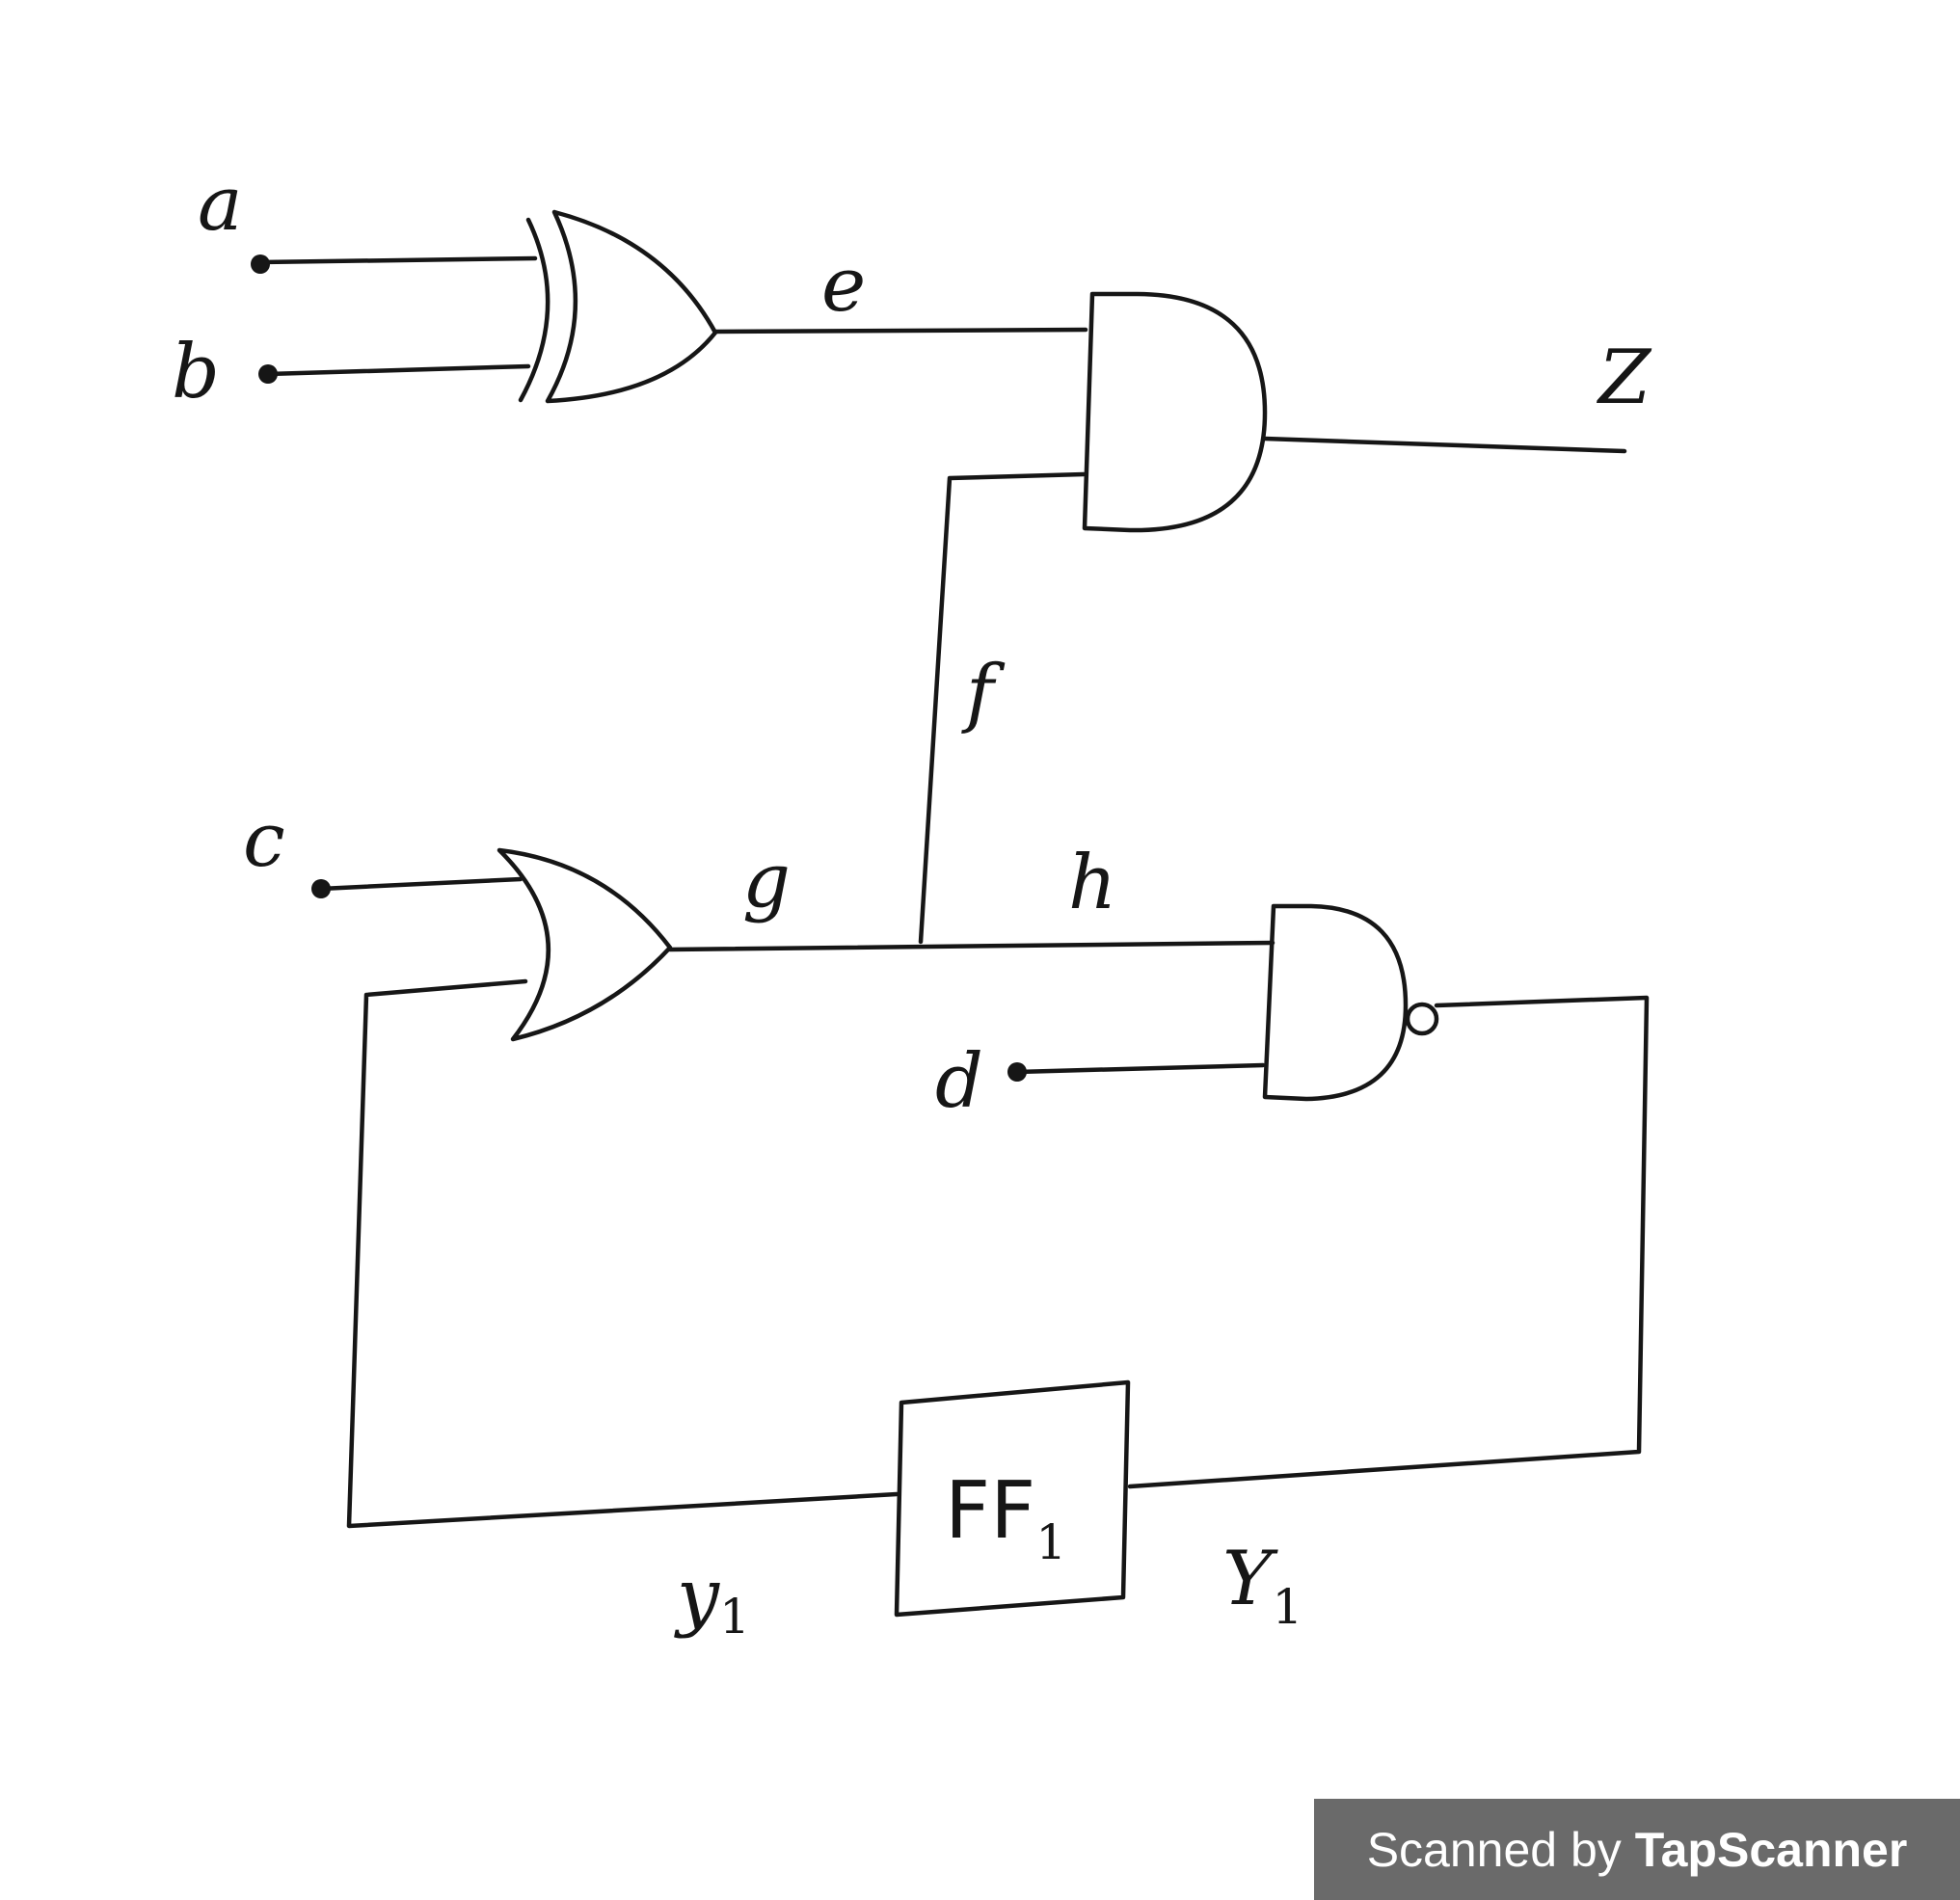  I want to click on wire-Y1, so click(1389, 1242).